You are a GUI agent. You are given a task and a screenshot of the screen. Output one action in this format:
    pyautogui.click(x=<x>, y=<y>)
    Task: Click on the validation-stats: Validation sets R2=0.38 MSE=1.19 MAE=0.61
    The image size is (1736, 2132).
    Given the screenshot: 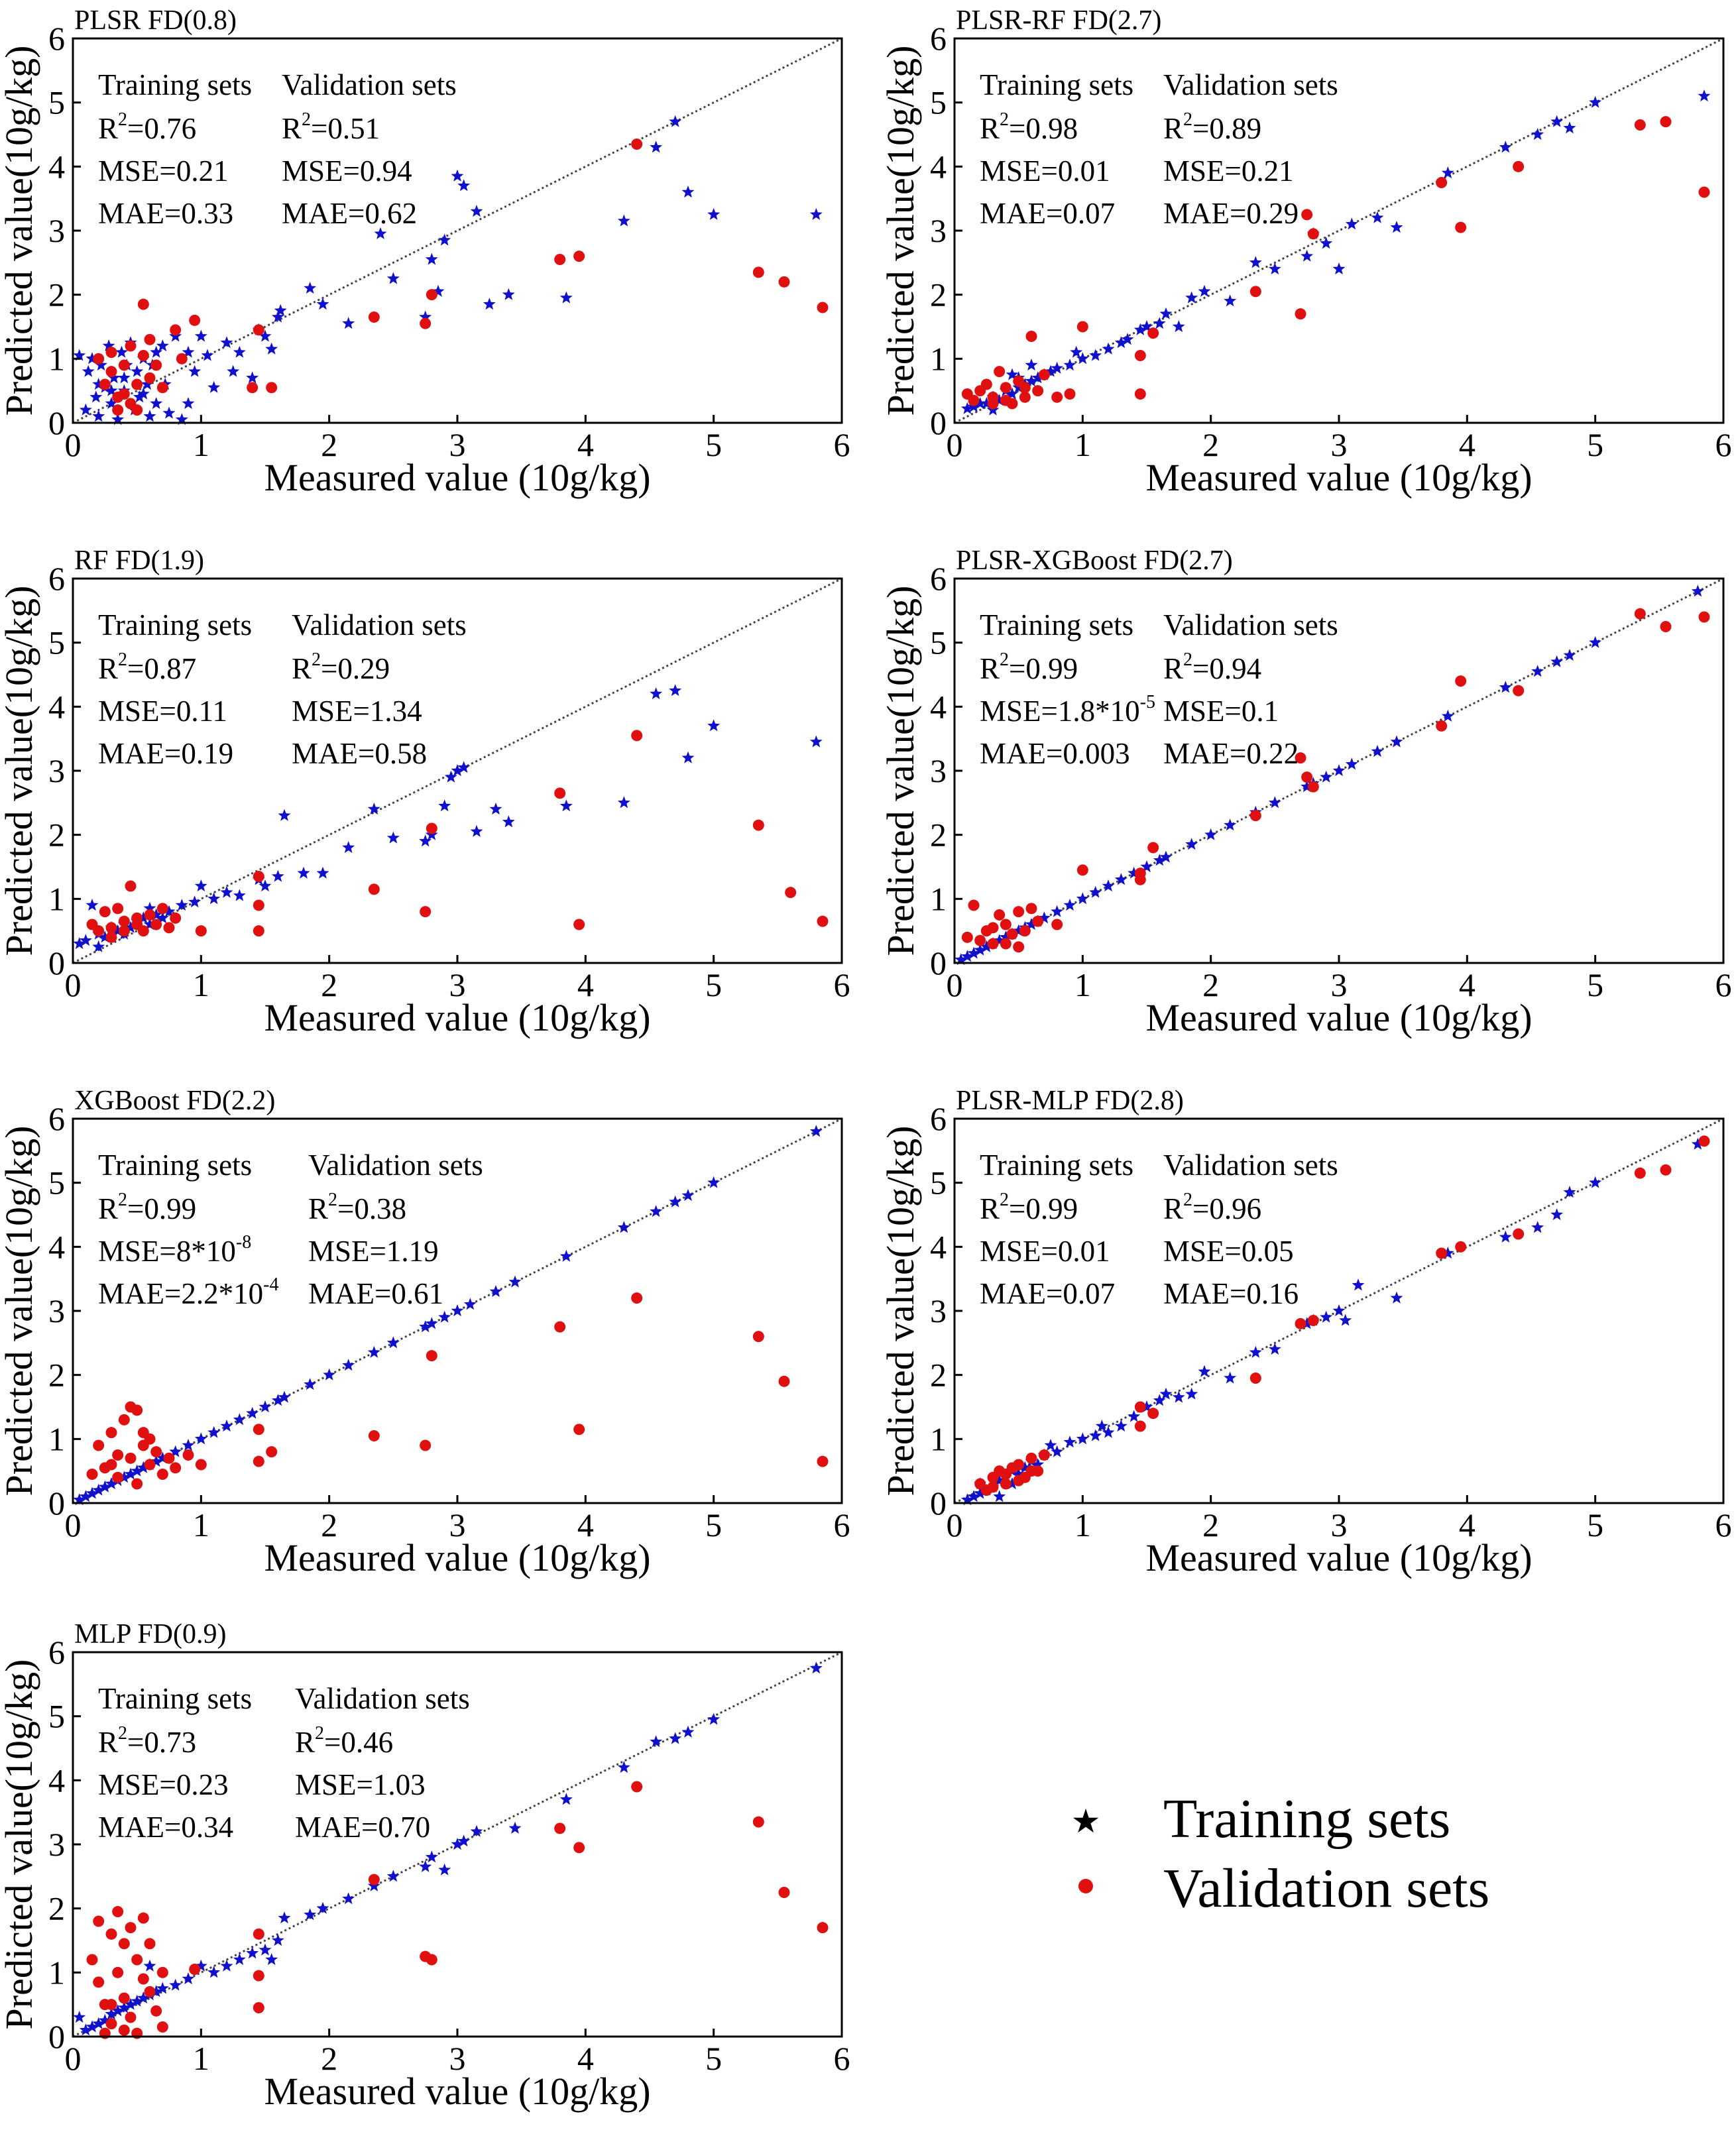 What is the action you would take?
    pyautogui.click(x=395, y=1229)
    